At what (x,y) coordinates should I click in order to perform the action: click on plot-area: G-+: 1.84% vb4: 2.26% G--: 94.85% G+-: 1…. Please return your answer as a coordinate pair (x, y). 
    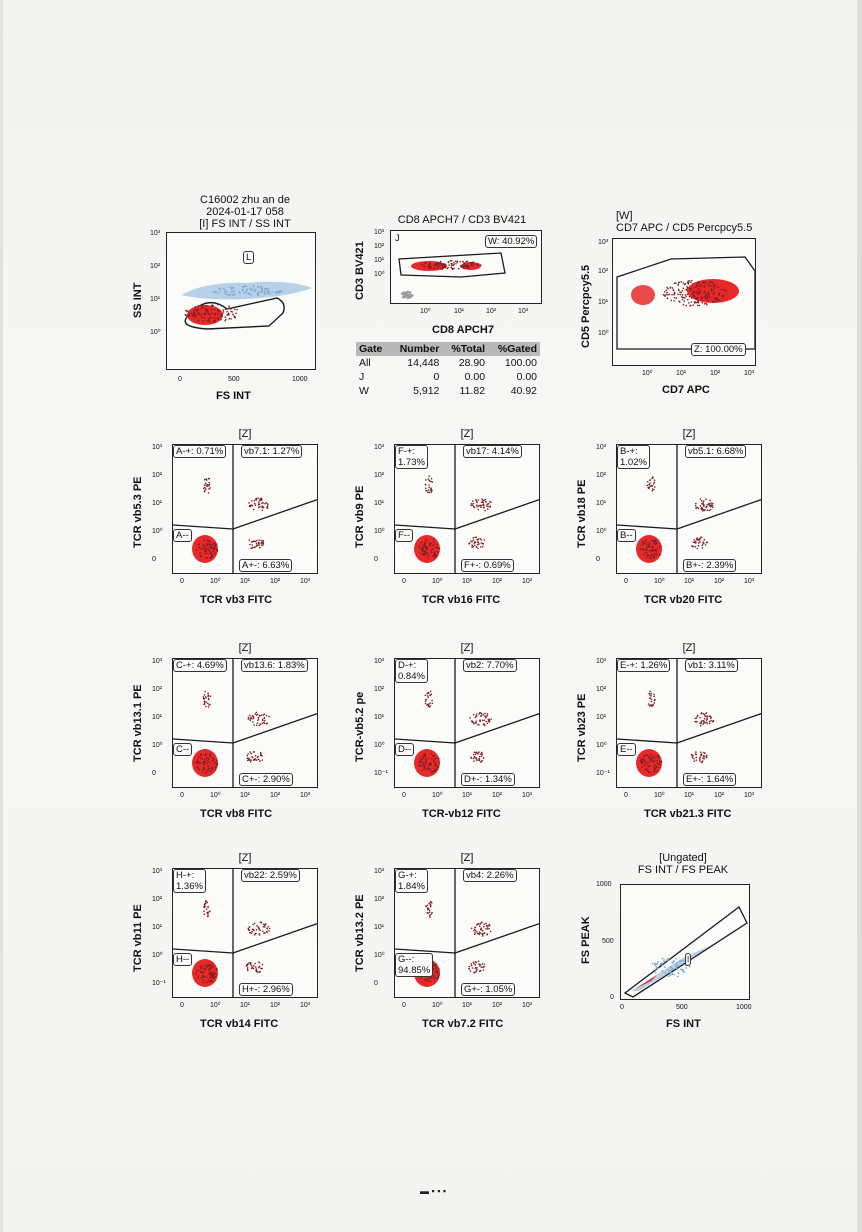
    Looking at the image, I should click on (467, 933).